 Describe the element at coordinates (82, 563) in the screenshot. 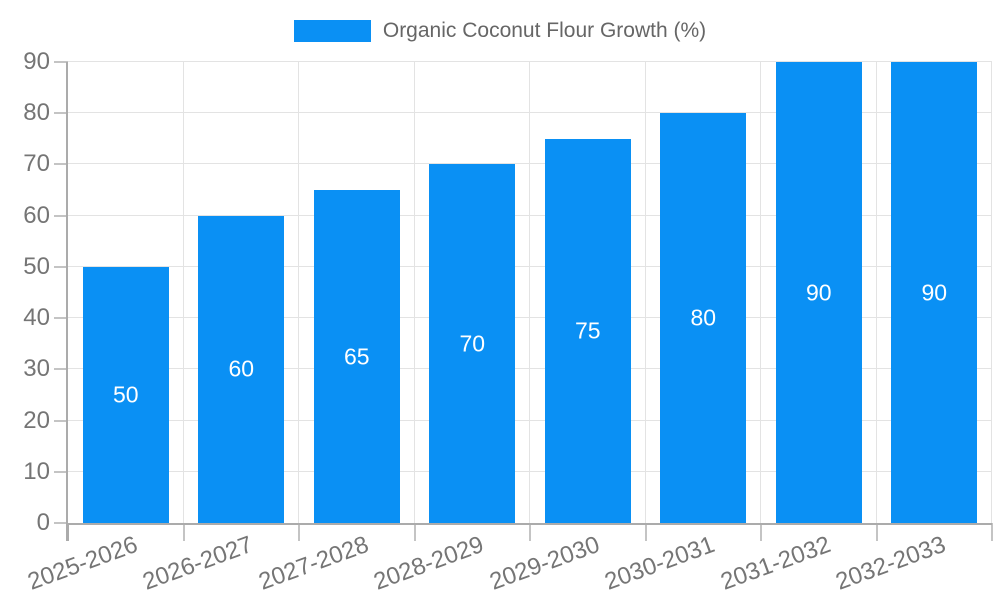

I see `x-axis-label: 2025-2026` at that location.